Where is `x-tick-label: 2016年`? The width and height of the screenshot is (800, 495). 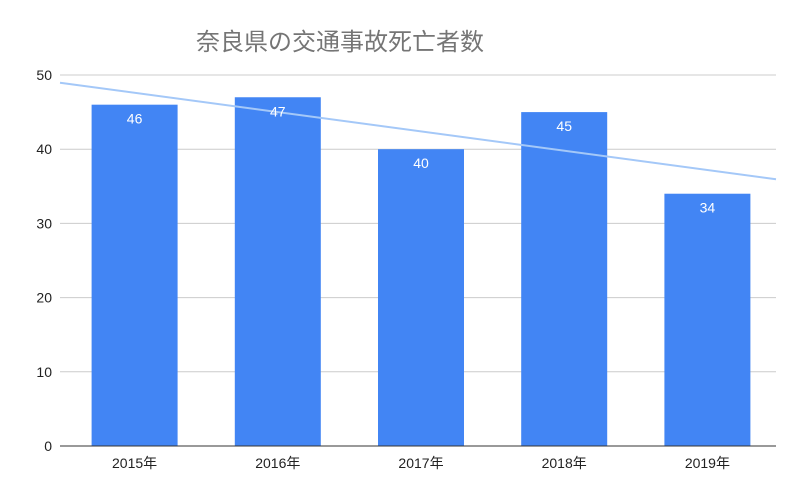
x-tick-label: 2016年 is located at coordinates (277, 463).